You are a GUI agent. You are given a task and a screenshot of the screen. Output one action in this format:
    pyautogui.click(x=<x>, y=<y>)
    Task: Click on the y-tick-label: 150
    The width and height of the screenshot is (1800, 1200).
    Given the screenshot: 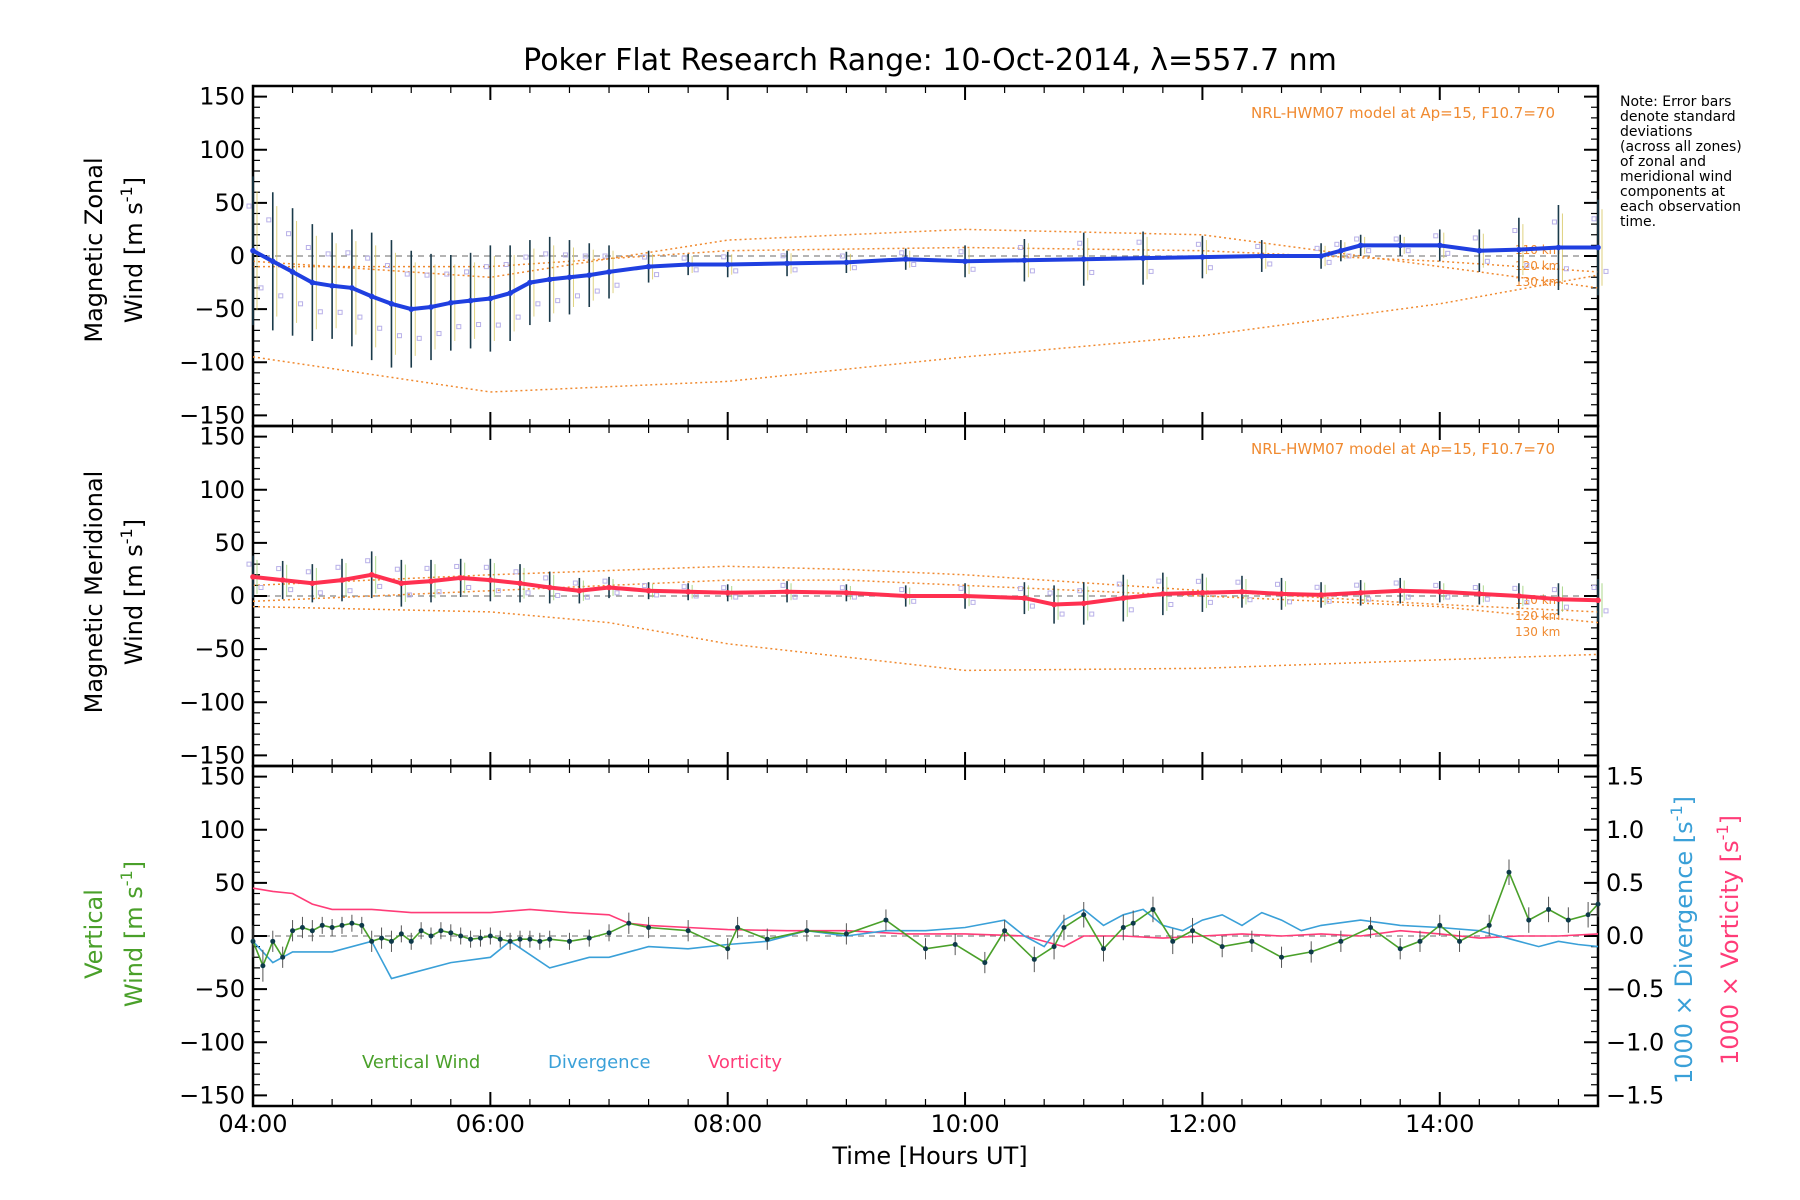 What is the action you would take?
    pyautogui.click(x=222, y=97)
    